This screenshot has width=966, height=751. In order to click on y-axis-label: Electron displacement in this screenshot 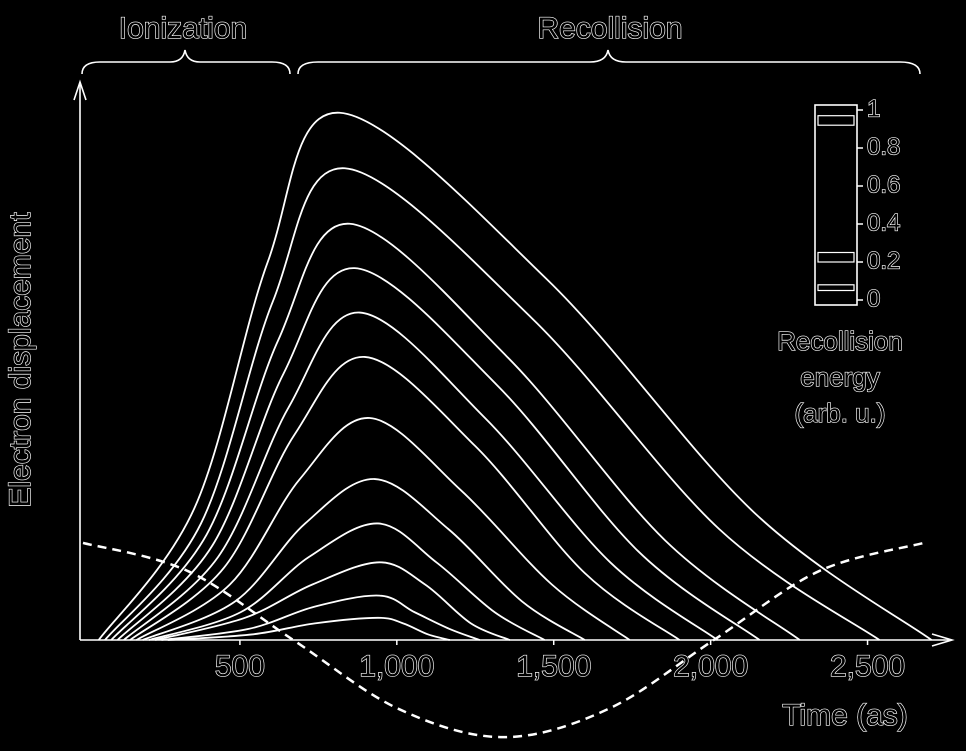, I will do `click(20, 360)`.